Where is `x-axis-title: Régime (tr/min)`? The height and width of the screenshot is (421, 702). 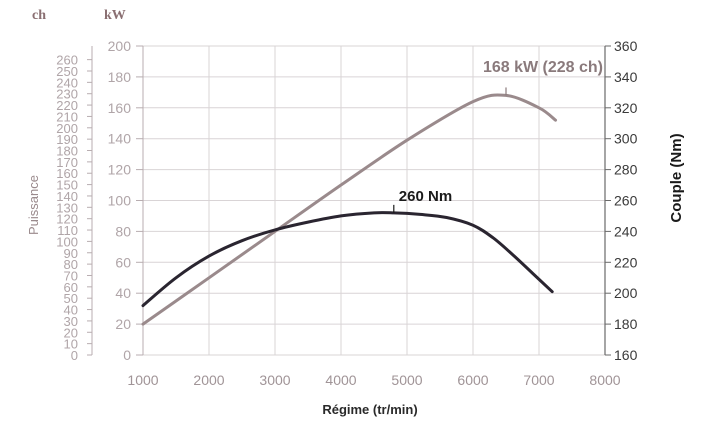 x-axis-title: Régime (tr/min) is located at coordinates (369, 409).